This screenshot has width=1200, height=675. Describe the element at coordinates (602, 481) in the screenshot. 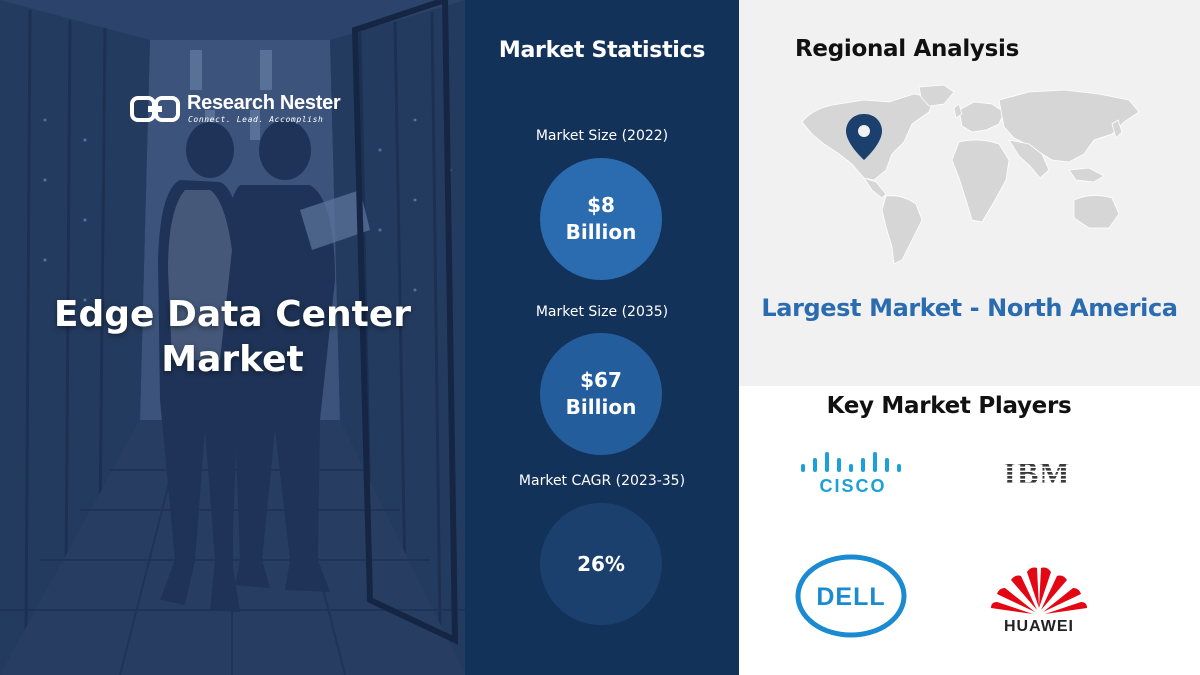

I see `stat-label-market-cagr: Market CAGR (2023-35)` at that location.